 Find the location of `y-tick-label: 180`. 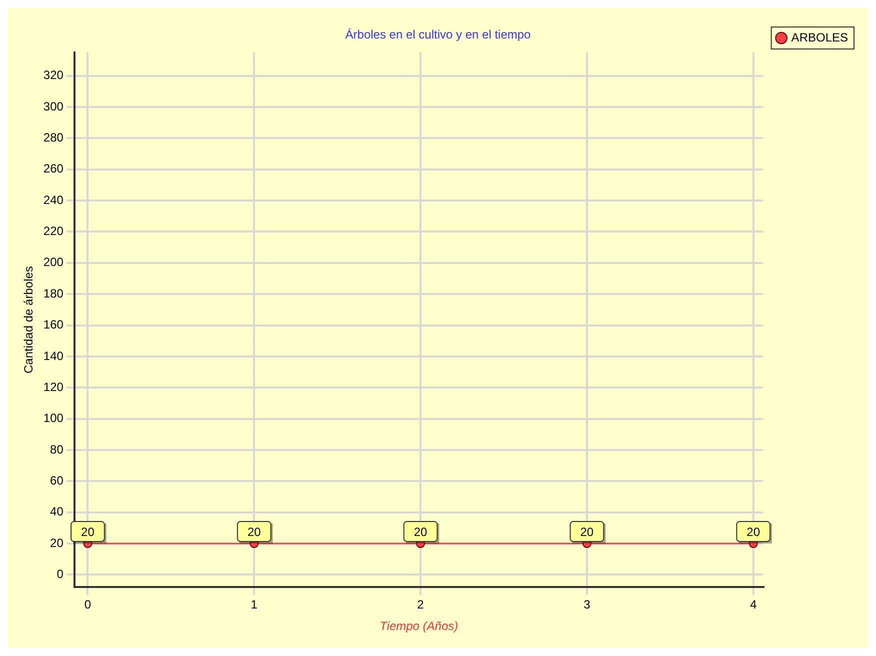

y-tick-label: 180 is located at coordinates (53, 293).